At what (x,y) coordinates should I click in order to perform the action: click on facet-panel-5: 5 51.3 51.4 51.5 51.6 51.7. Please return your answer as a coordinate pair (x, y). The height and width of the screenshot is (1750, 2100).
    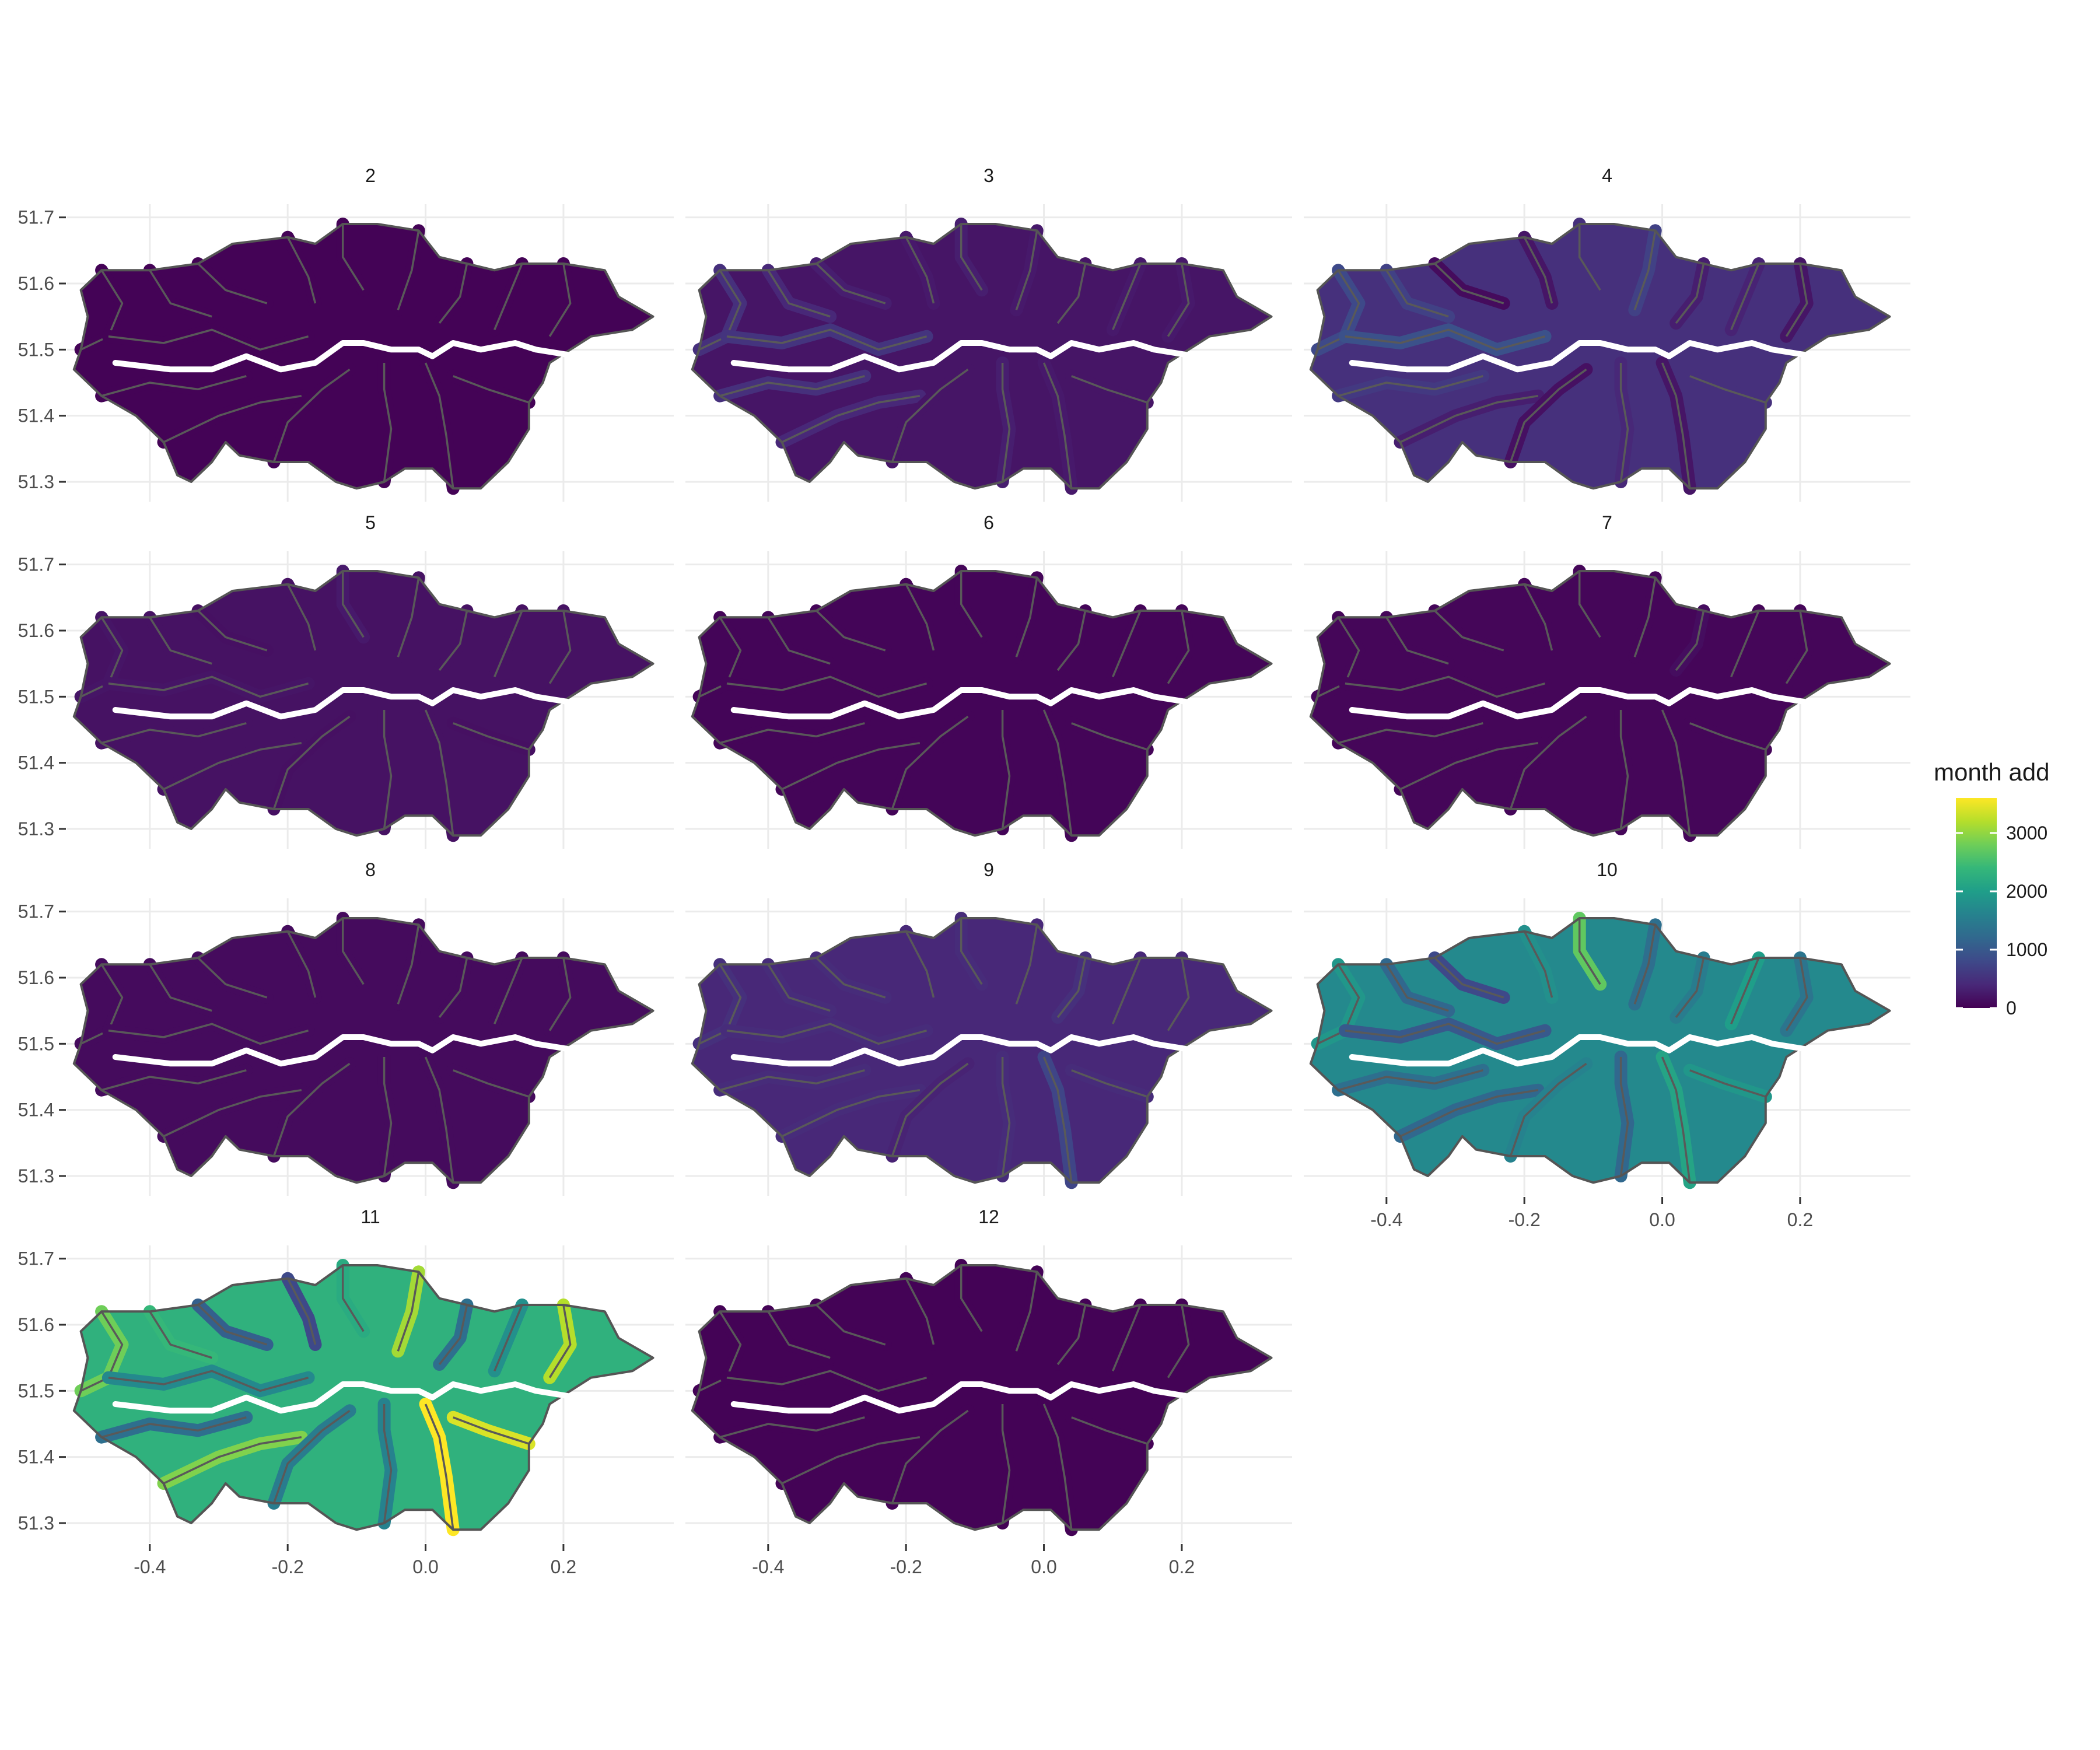
    Looking at the image, I should click on (346, 680).